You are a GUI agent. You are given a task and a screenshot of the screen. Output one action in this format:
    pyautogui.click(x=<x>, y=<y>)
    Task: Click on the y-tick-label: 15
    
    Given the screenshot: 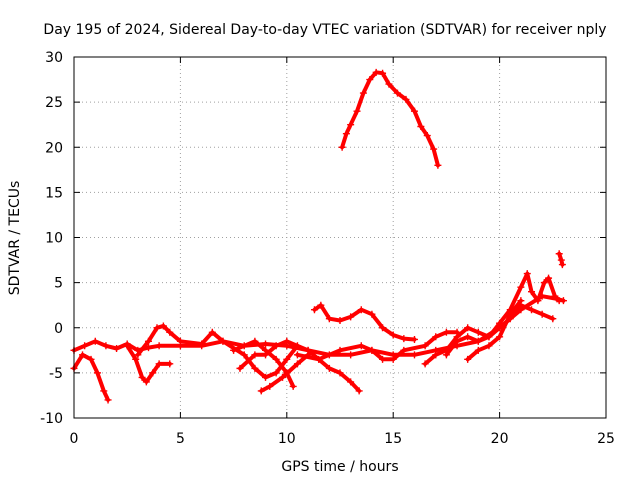 What is the action you would take?
    pyautogui.click(x=54, y=193)
    